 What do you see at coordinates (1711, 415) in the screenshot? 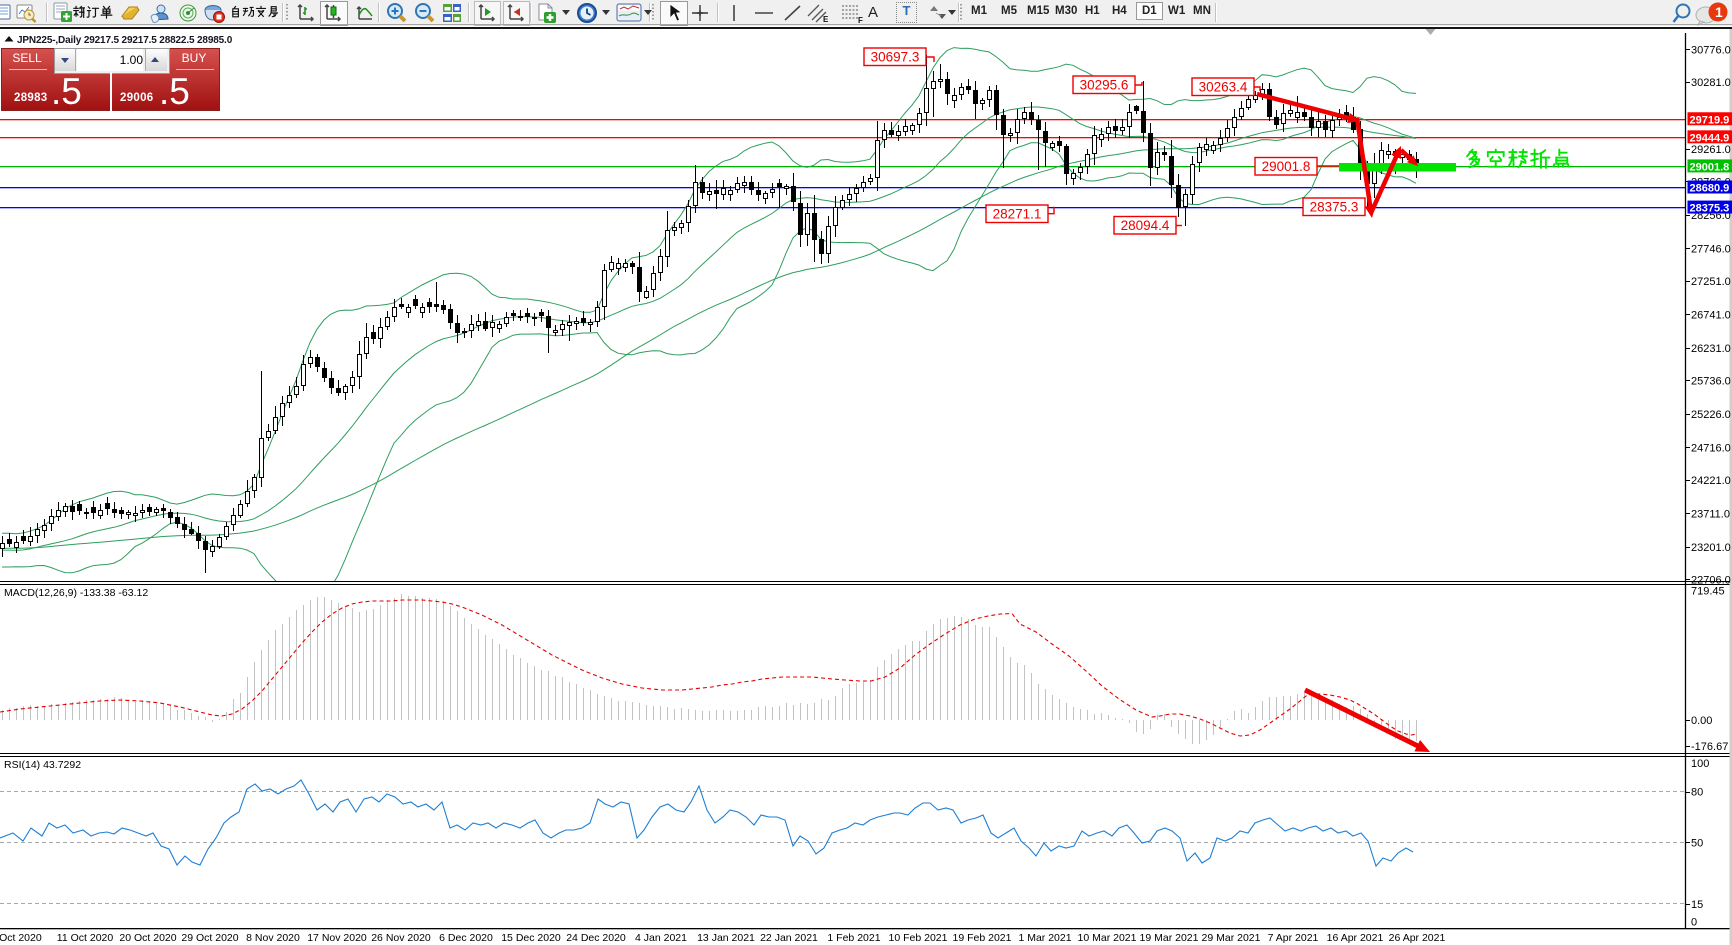
I see `svg-text: 25226.0` at bounding box center [1711, 415].